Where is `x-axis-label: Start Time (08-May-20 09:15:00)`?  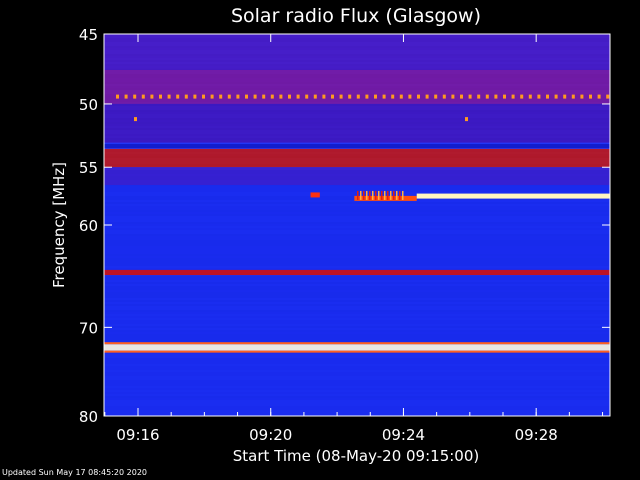
x-axis-label: Start Time (08-May-20 09:15:00) is located at coordinates (356, 456).